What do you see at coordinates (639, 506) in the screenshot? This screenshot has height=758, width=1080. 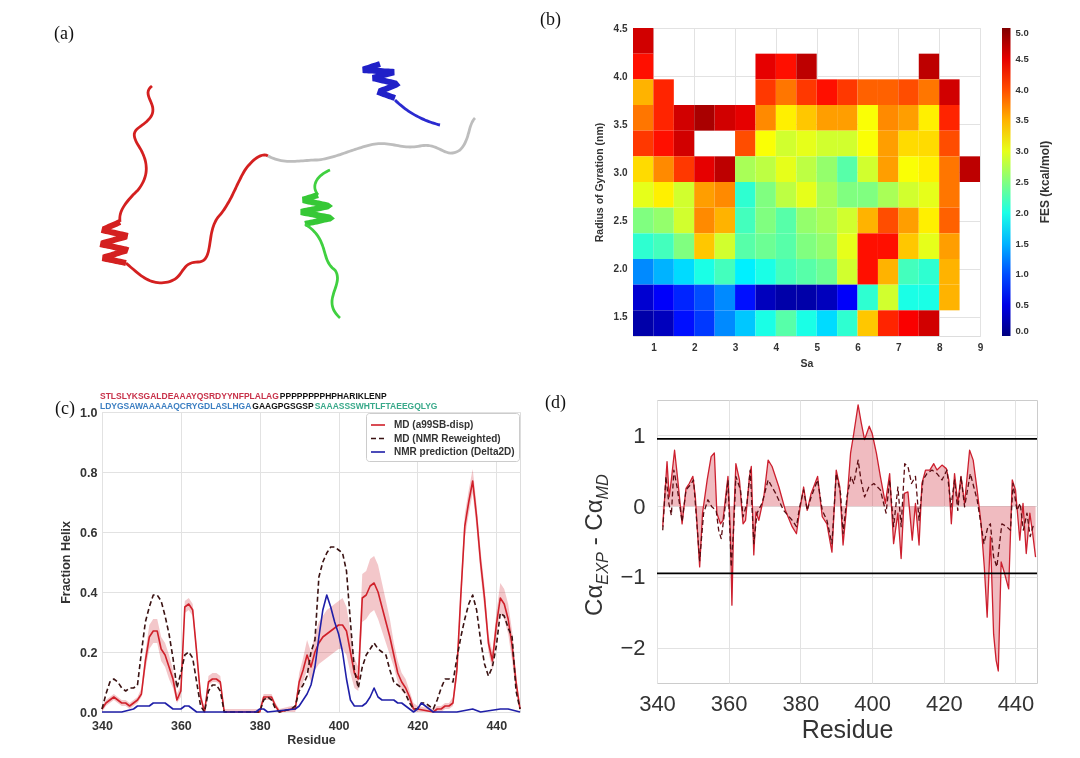 I see `y-tick-label: 0` at bounding box center [639, 506].